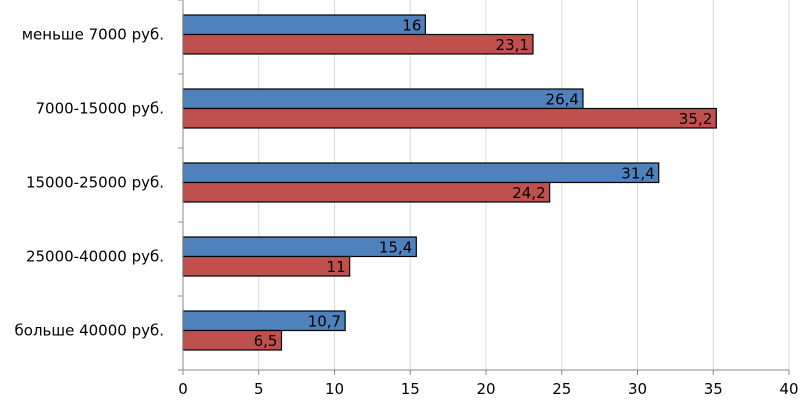 The width and height of the screenshot is (800, 400). I want to click on category-label: меньше 7000 руб., so click(93, 35).